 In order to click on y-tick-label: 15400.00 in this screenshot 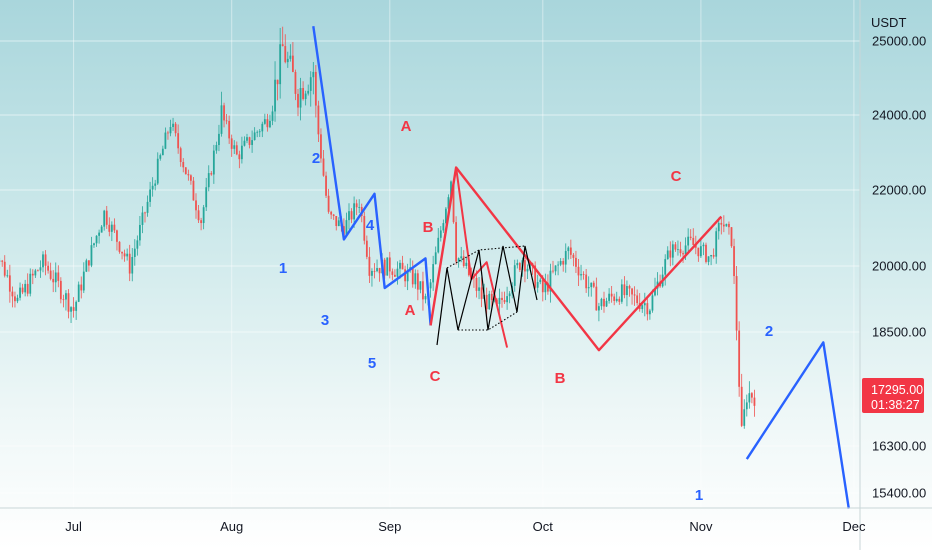, I will do `click(899, 493)`.